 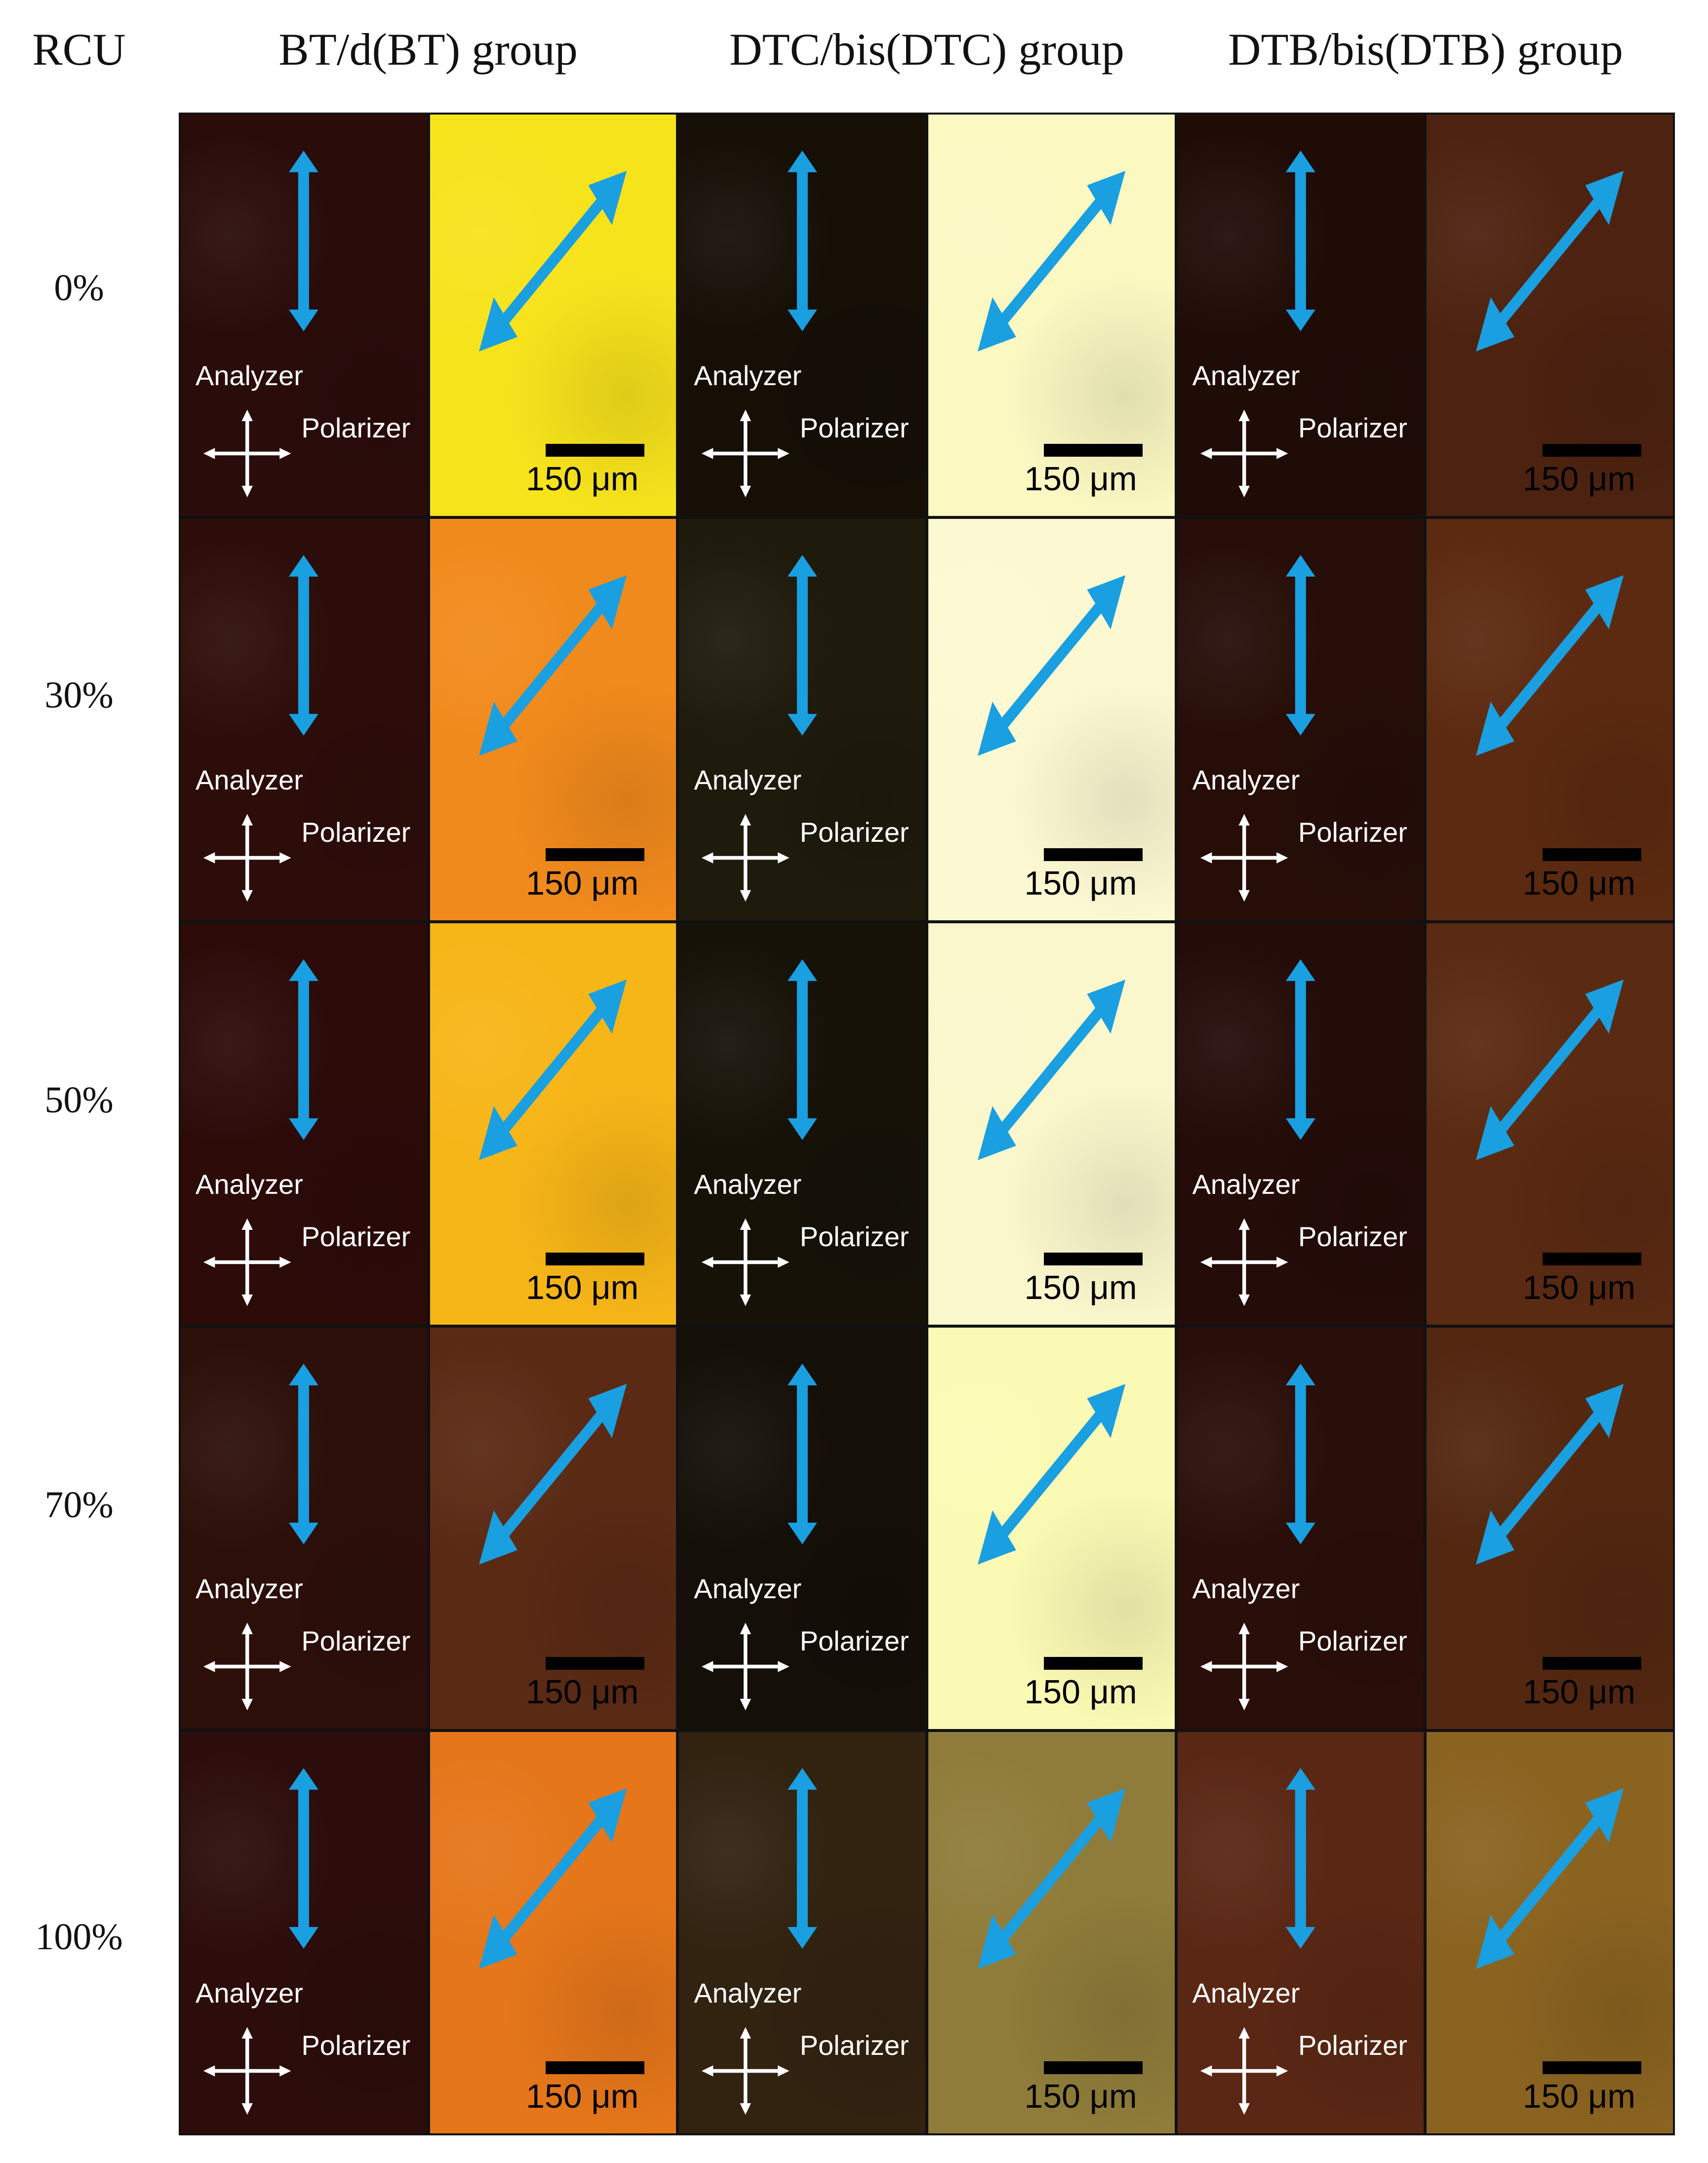 I want to click on rcu-row-label-0: 0%, so click(x=79, y=288).